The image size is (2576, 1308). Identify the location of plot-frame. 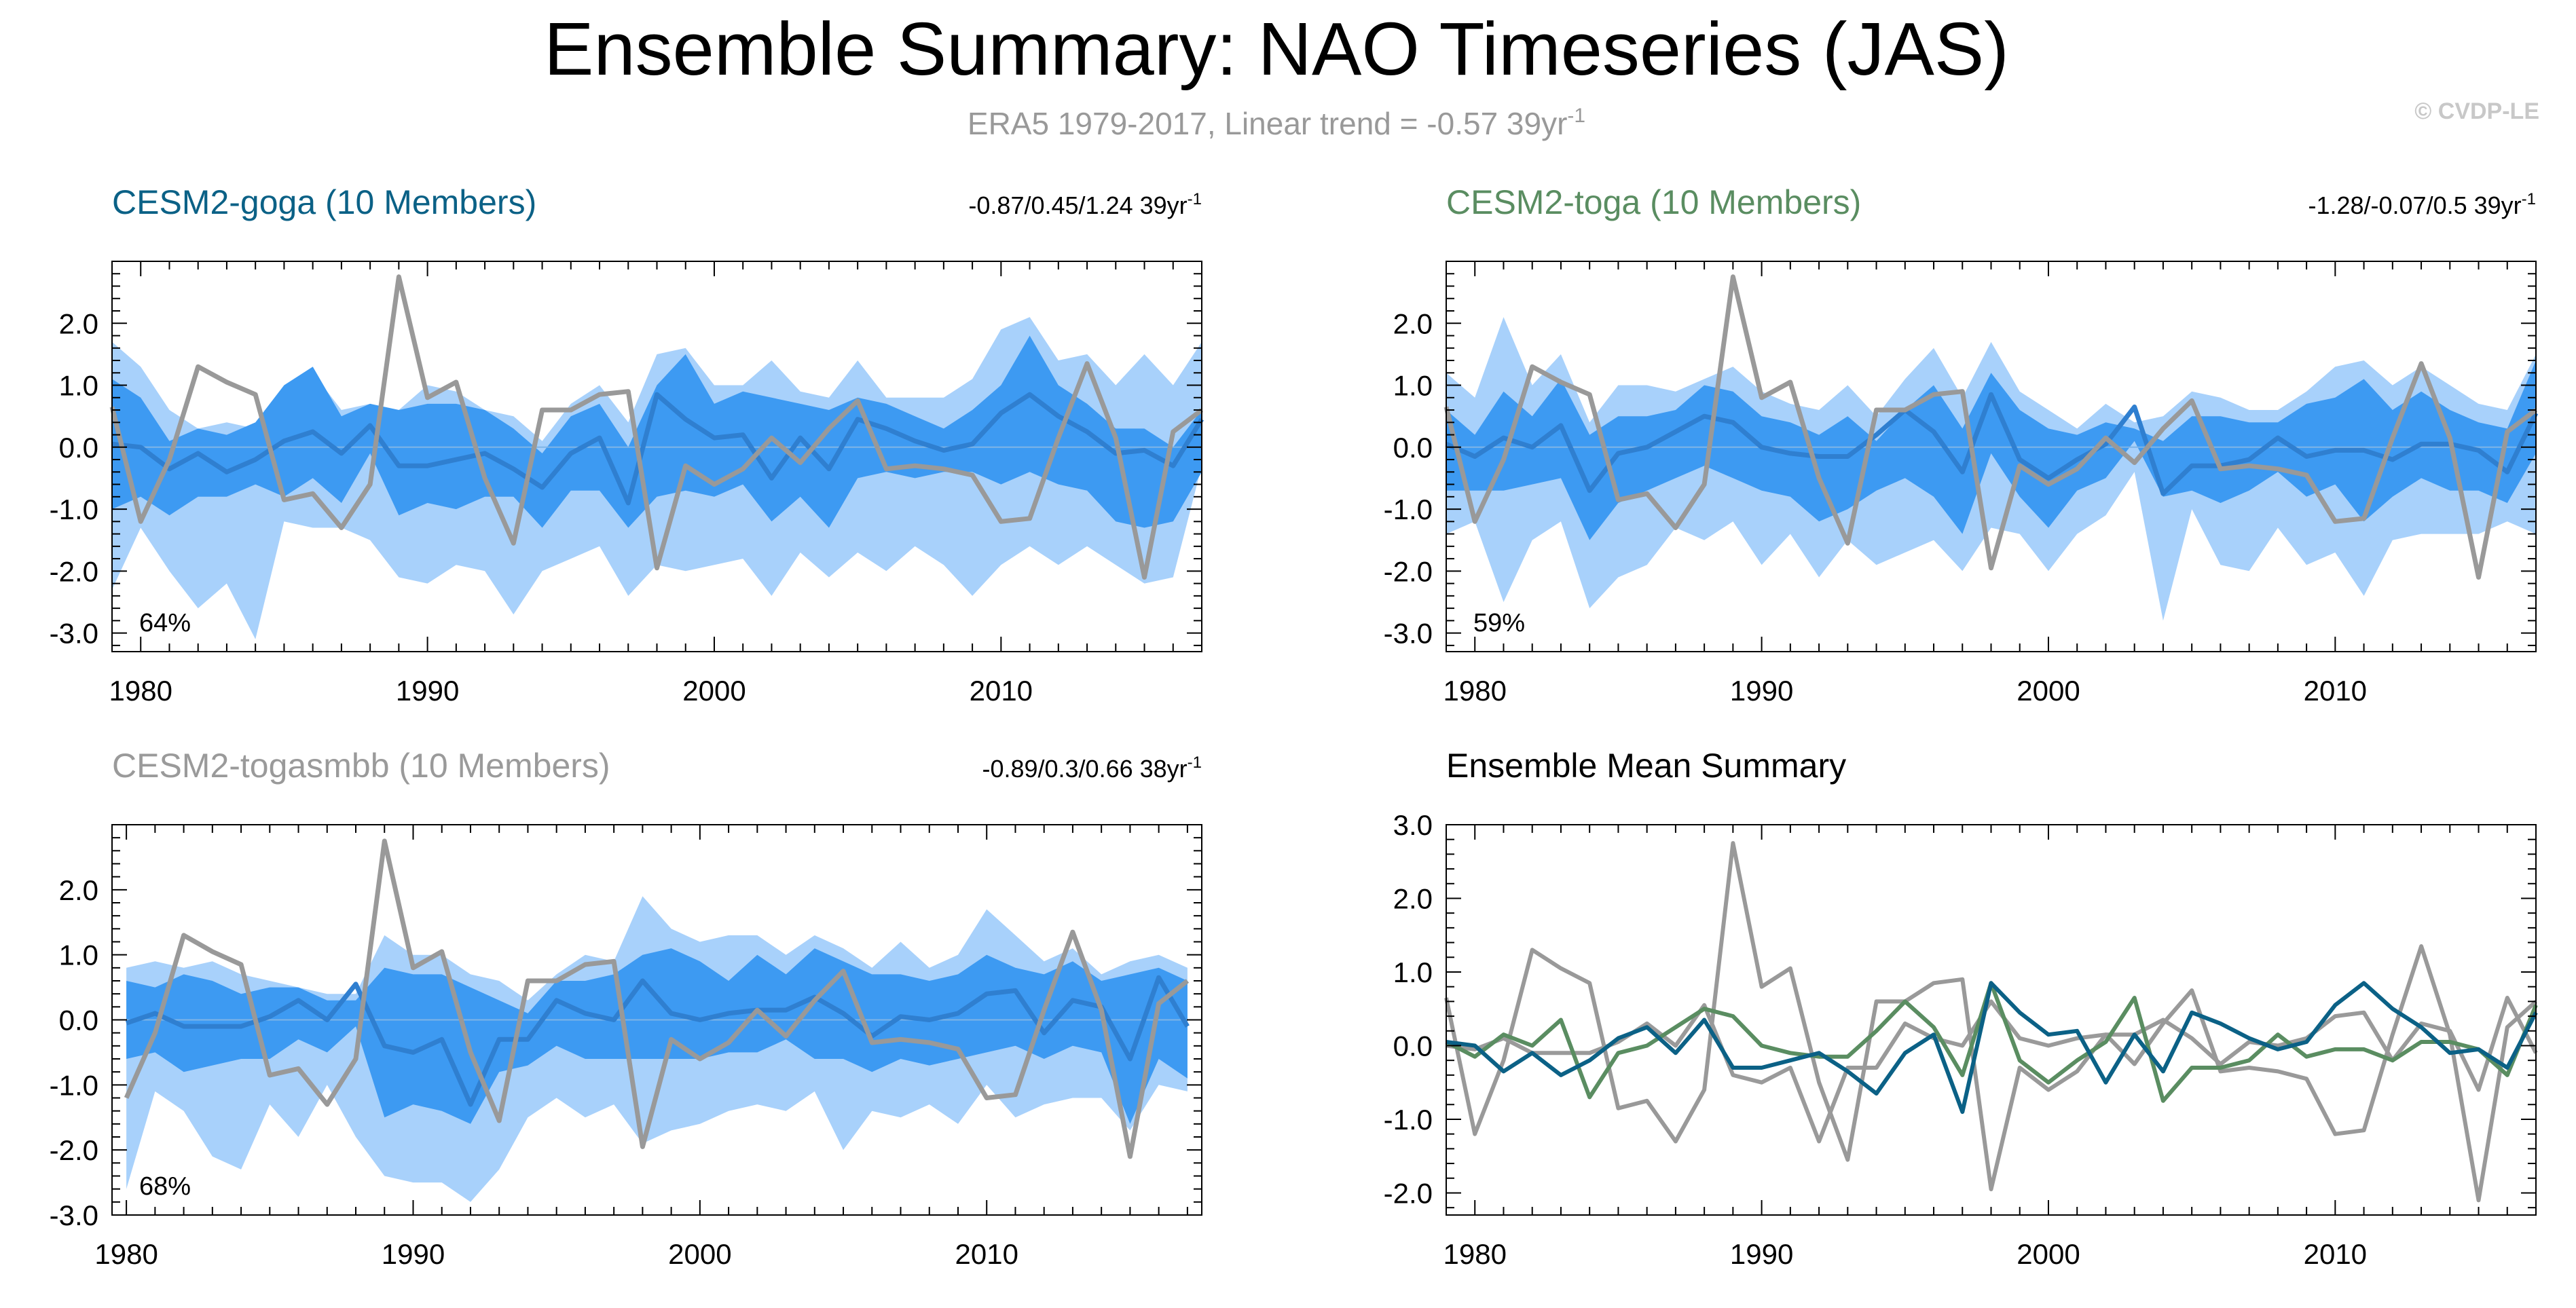
(1991, 1020).